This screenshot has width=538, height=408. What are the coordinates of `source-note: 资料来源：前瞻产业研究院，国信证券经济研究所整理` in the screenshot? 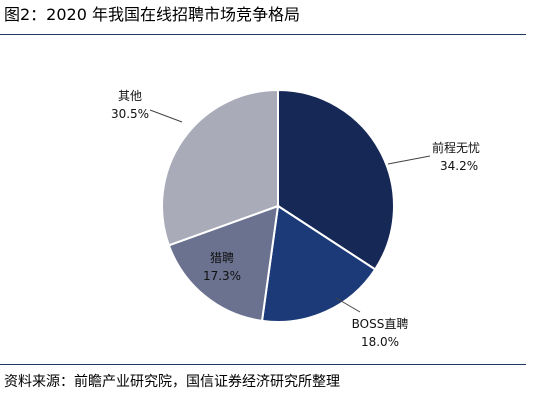 It's located at (172, 382).